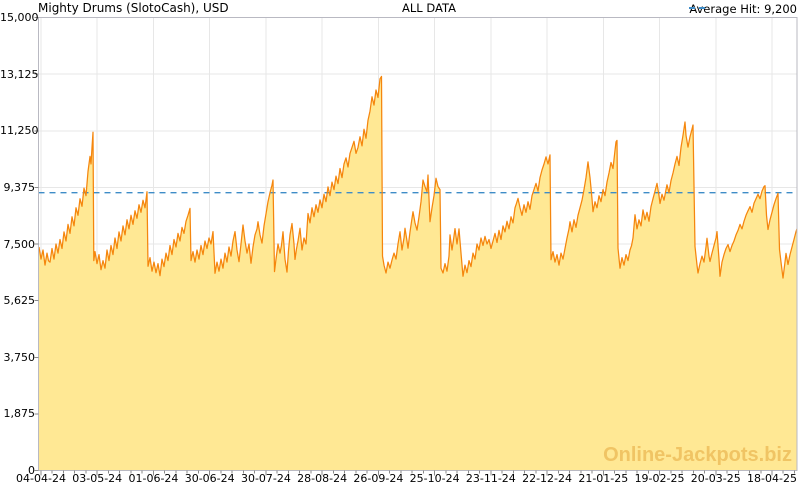 This screenshot has width=800, height=490. What do you see at coordinates (19, 74) in the screenshot?
I see `y-tick-label: 13,125` at bounding box center [19, 74].